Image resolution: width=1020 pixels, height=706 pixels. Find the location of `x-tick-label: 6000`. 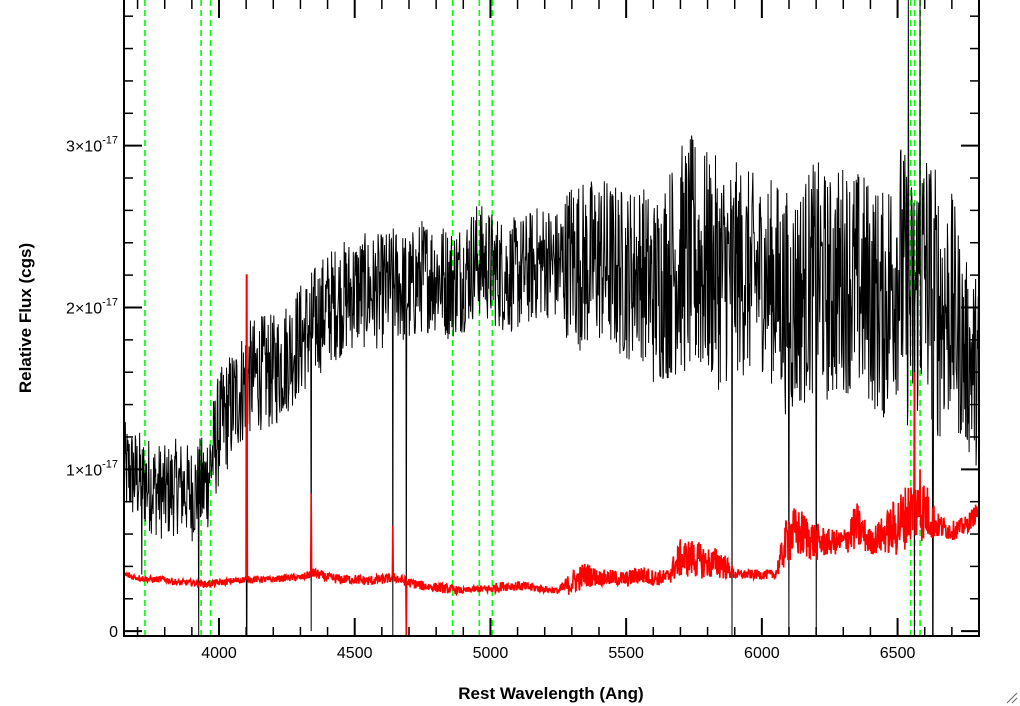

x-tick-label: 6000 is located at coordinates (762, 653).